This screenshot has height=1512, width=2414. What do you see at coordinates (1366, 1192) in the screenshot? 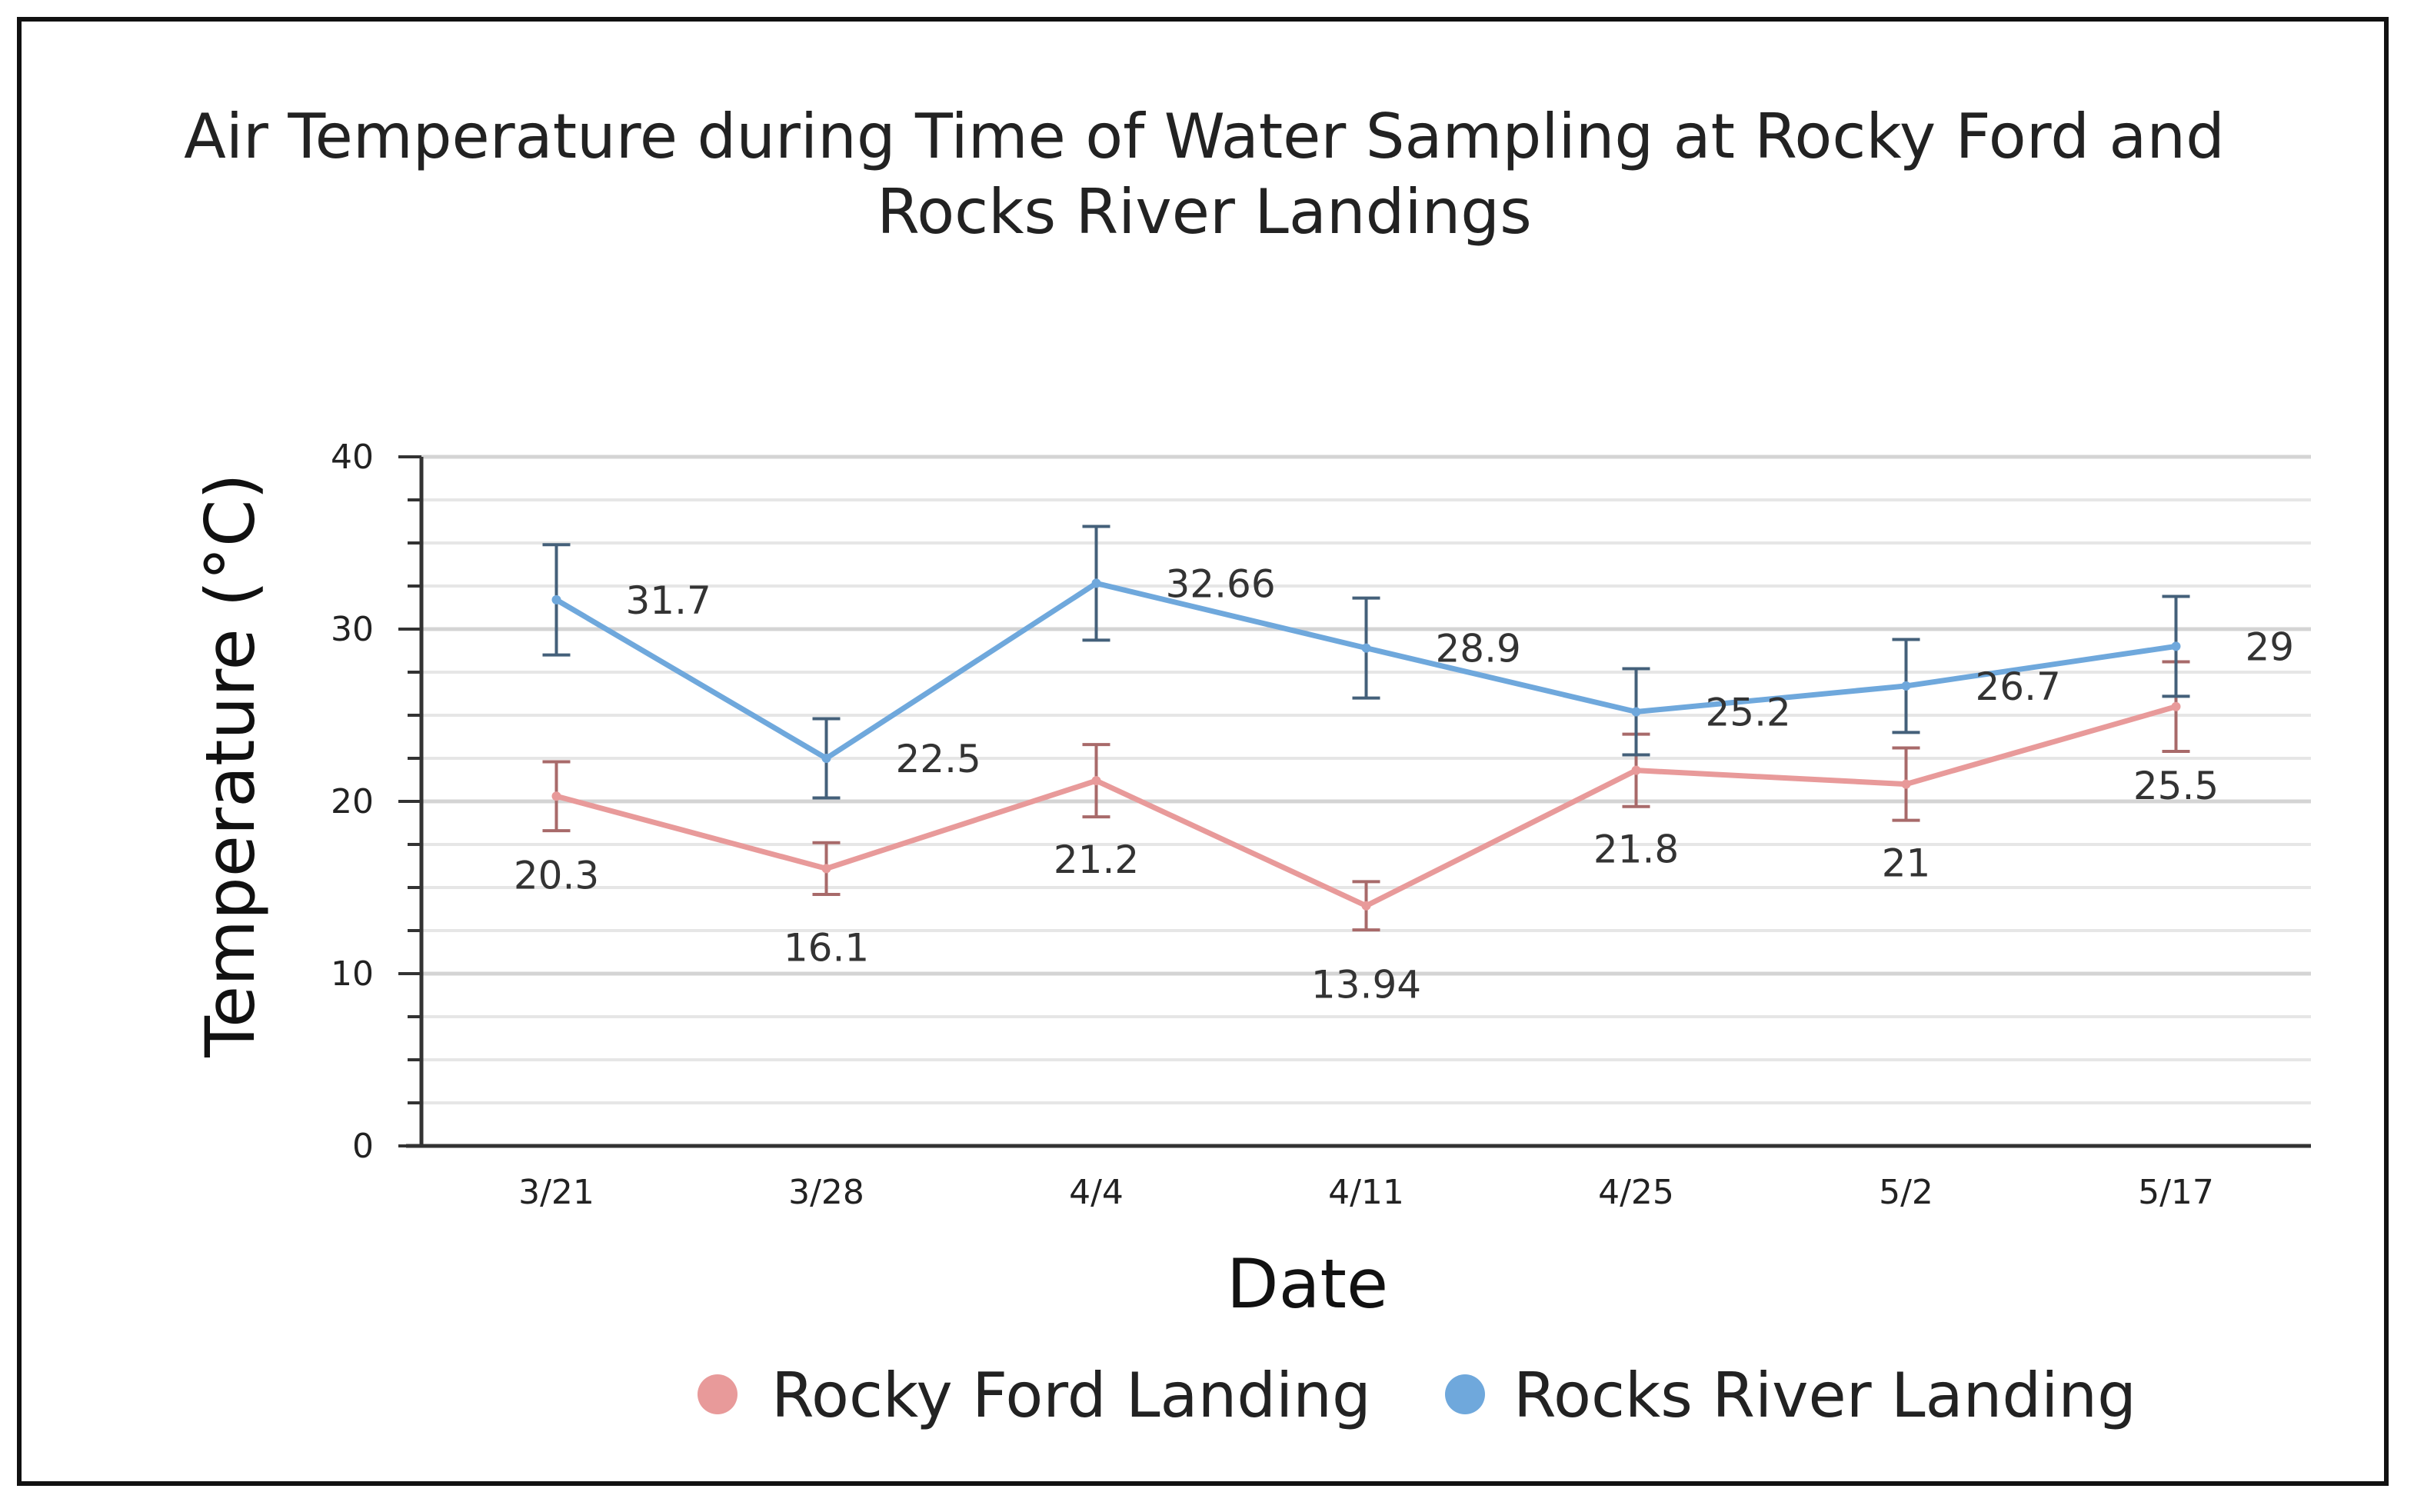
I see `x-tick-label: 4/11` at bounding box center [1366, 1192].